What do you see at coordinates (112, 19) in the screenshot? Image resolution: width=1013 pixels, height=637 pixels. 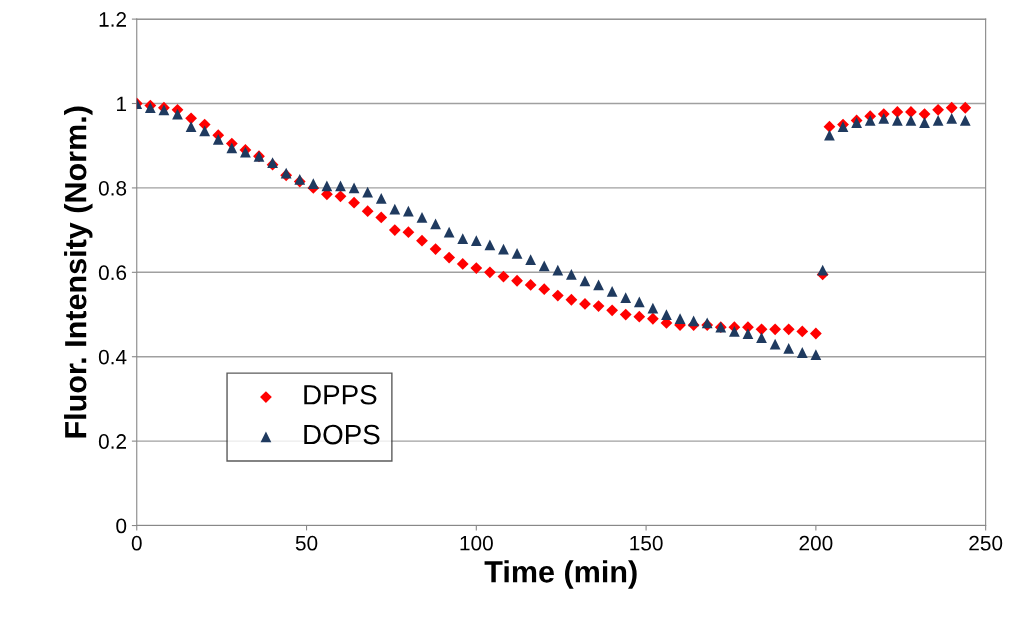 I see `y-tick-label: 1.2` at bounding box center [112, 19].